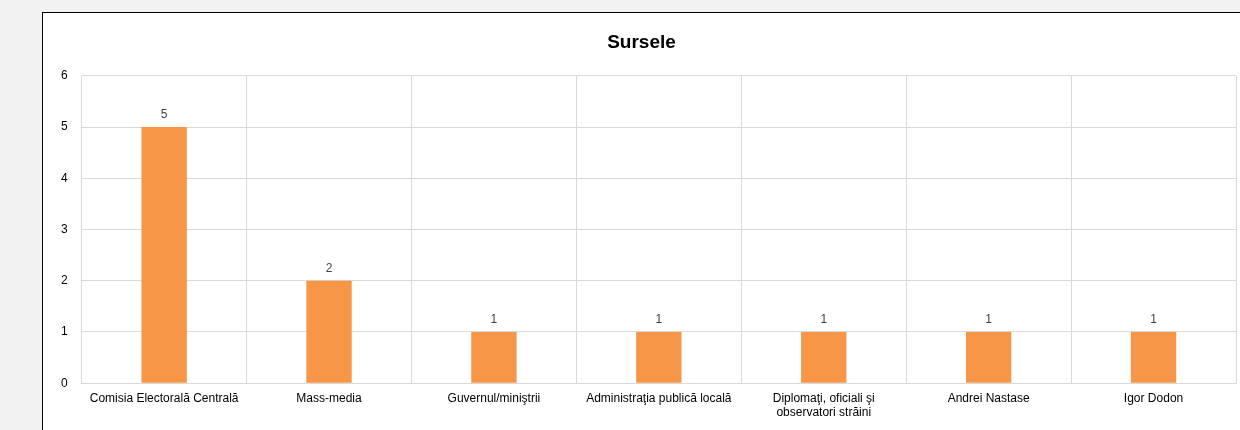  What do you see at coordinates (64, 177) in the screenshot?
I see `y-tick-label: 4` at bounding box center [64, 177].